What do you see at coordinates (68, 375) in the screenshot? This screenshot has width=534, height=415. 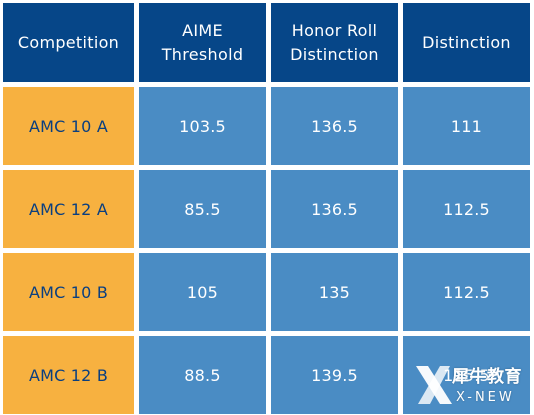 I see `row-label-competition: AMC 12 B` at bounding box center [68, 375].